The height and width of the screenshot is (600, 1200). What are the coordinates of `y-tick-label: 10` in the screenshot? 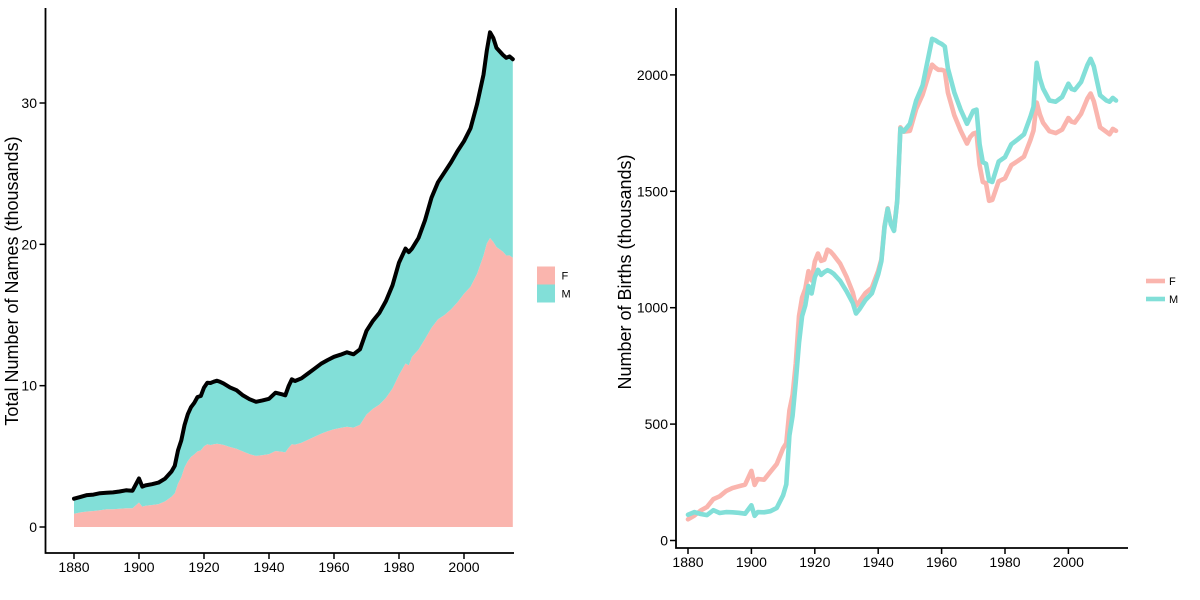 It's located at (29, 386).